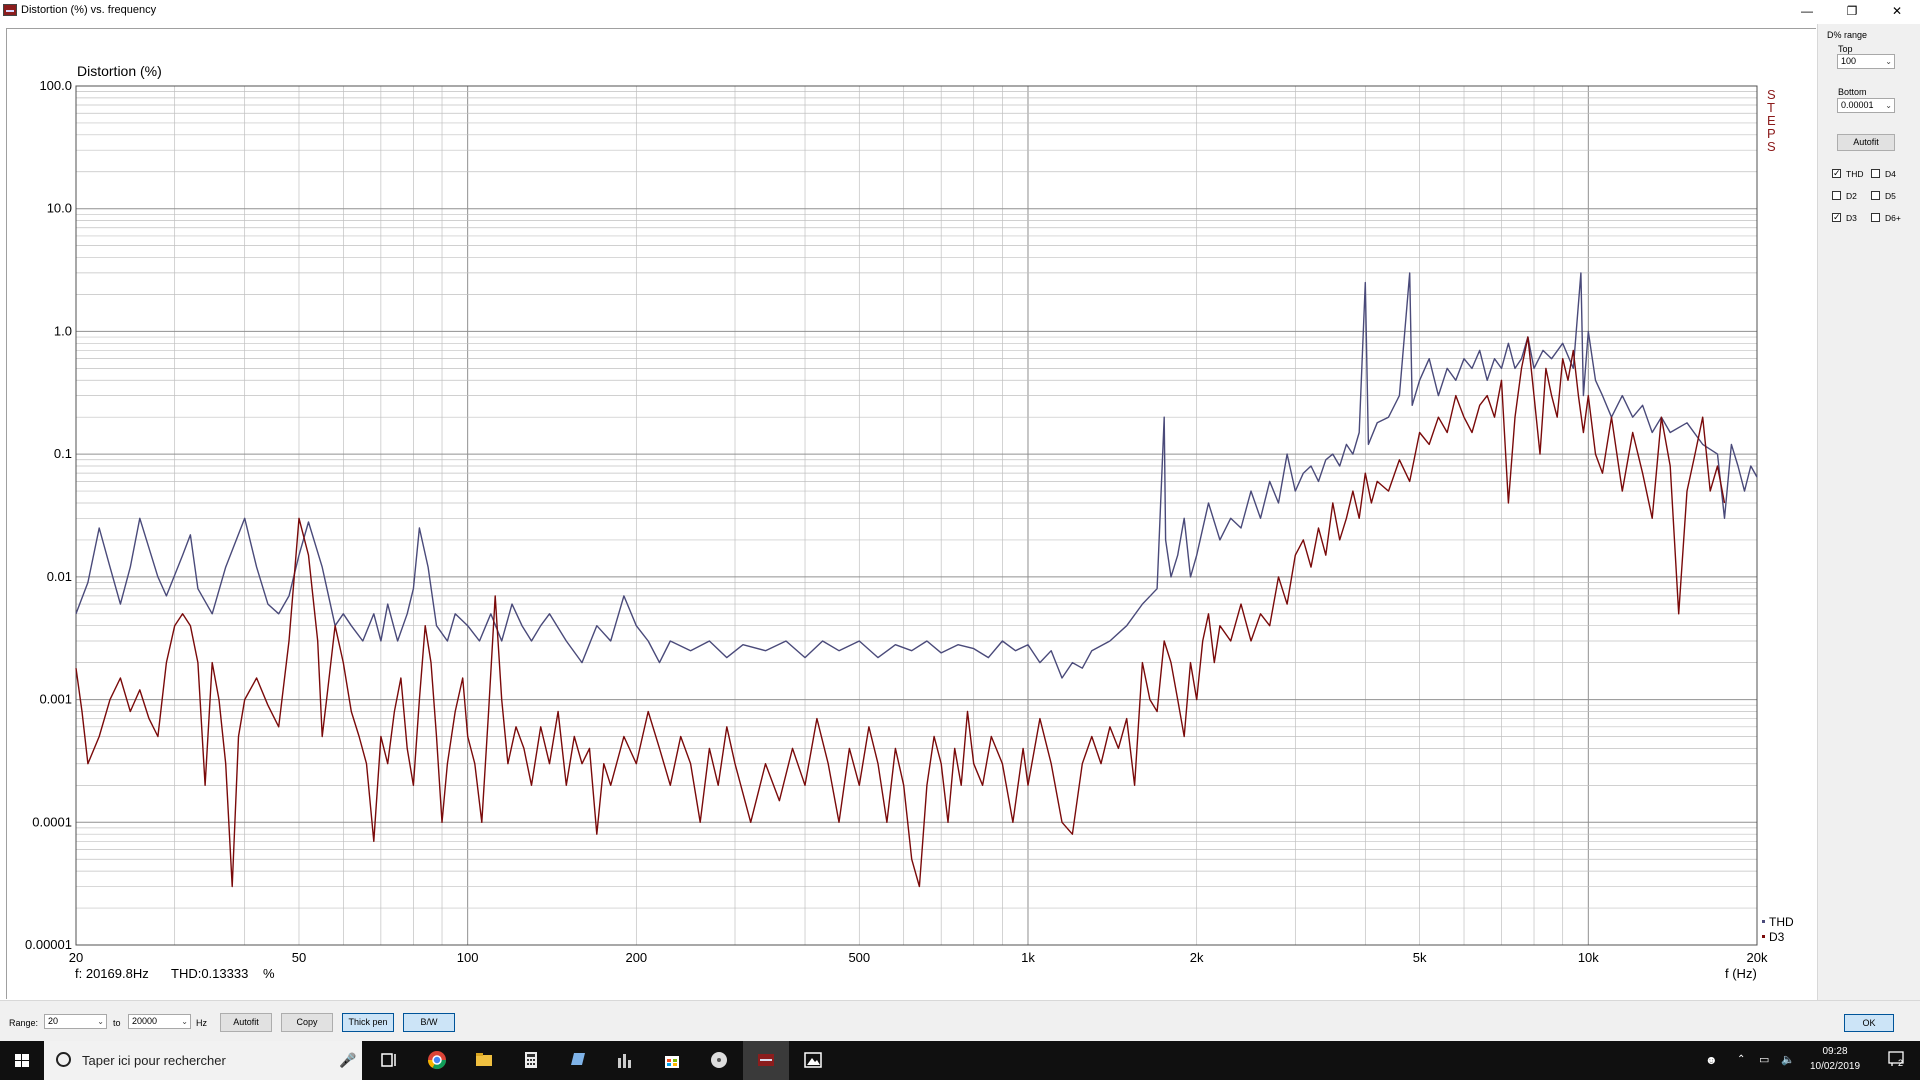  I want to click on checkbox-thd: THD, so click(1848, 173).